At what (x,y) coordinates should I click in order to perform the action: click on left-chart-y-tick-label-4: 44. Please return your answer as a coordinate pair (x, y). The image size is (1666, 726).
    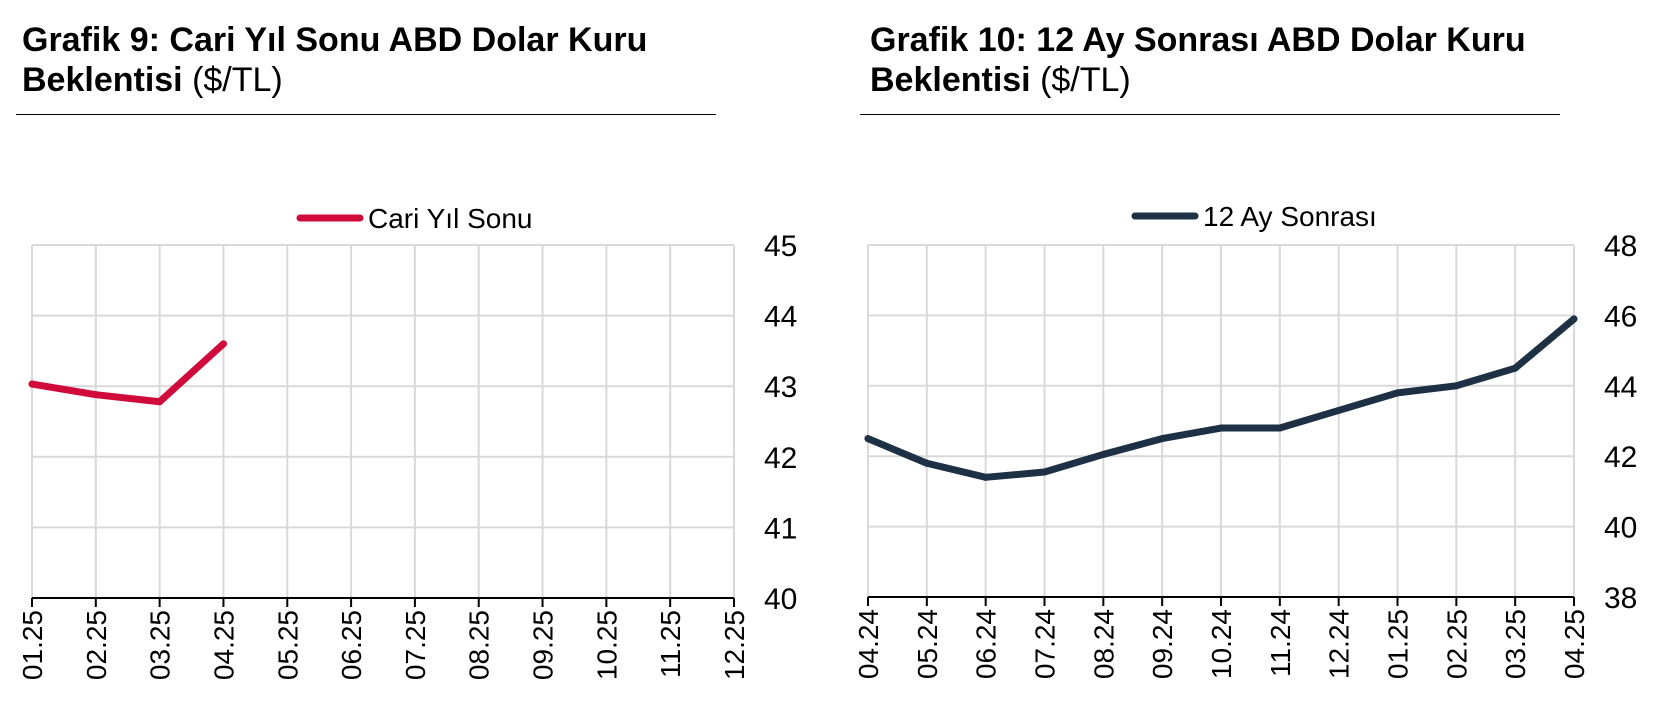
    Looking at the image, I should click on (780, 317).